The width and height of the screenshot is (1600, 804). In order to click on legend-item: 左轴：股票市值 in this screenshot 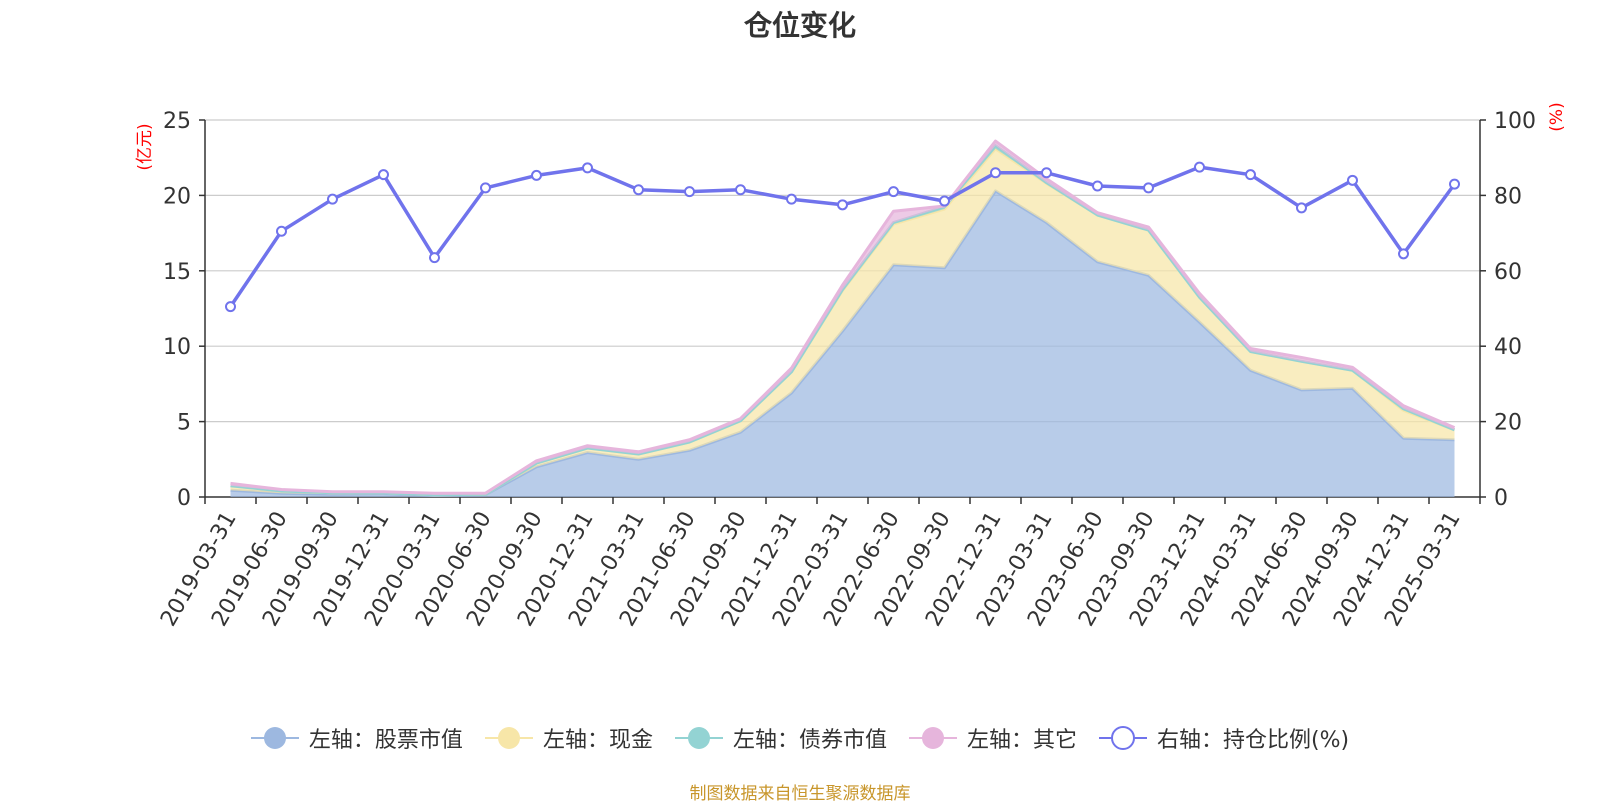, I will do `click(356, 738)`.